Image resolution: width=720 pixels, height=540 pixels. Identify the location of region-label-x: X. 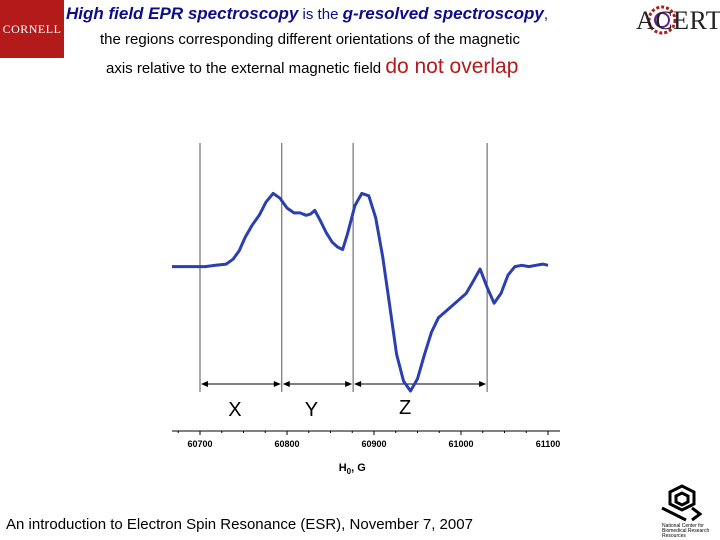
(234, 410).